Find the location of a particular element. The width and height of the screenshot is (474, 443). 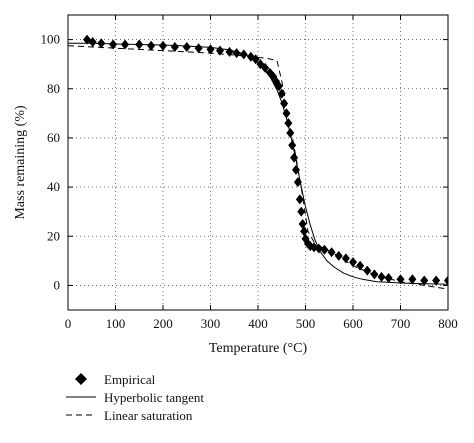

x-tick-label: 0 is located at coordinates (68, 323).